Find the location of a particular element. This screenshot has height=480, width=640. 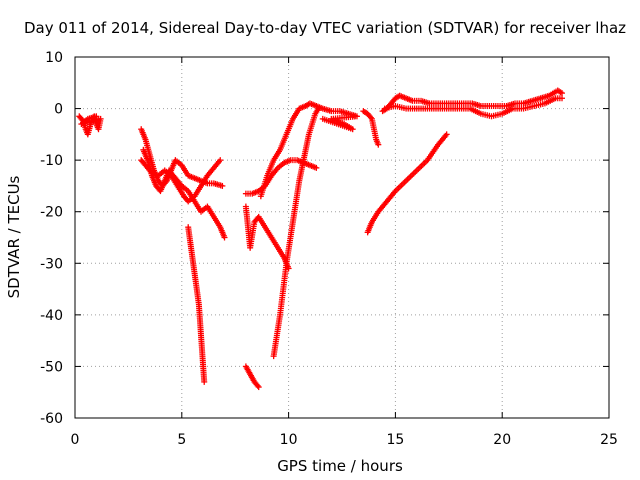

y-tick-label: -40 is located at coordinates (51, 316).